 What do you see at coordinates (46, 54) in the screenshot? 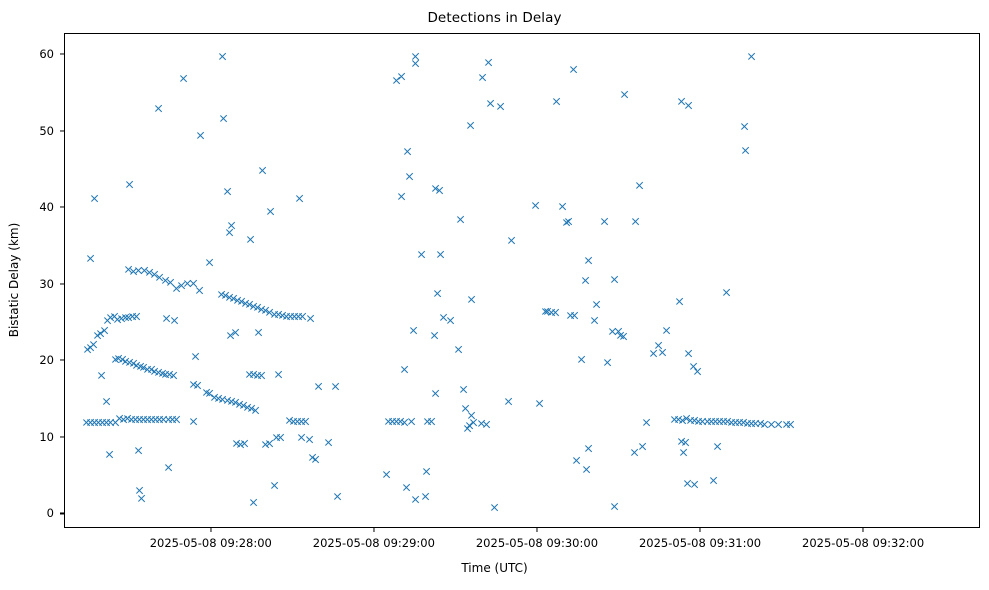
I see `y-axis-tick-label: 60` at bounding box center [46, 54].